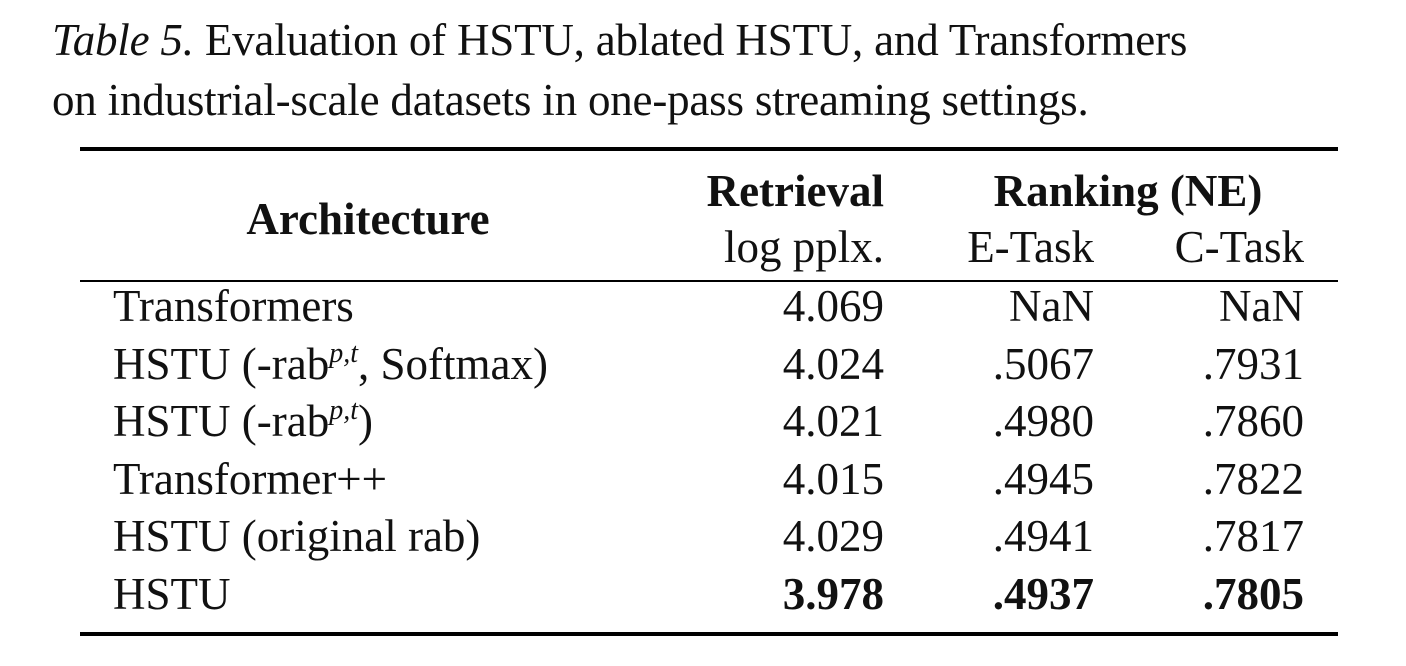  Describe the element at coordinates (250, 479) in the screenshot. I see `architecture-name: Transformer++` at that location.